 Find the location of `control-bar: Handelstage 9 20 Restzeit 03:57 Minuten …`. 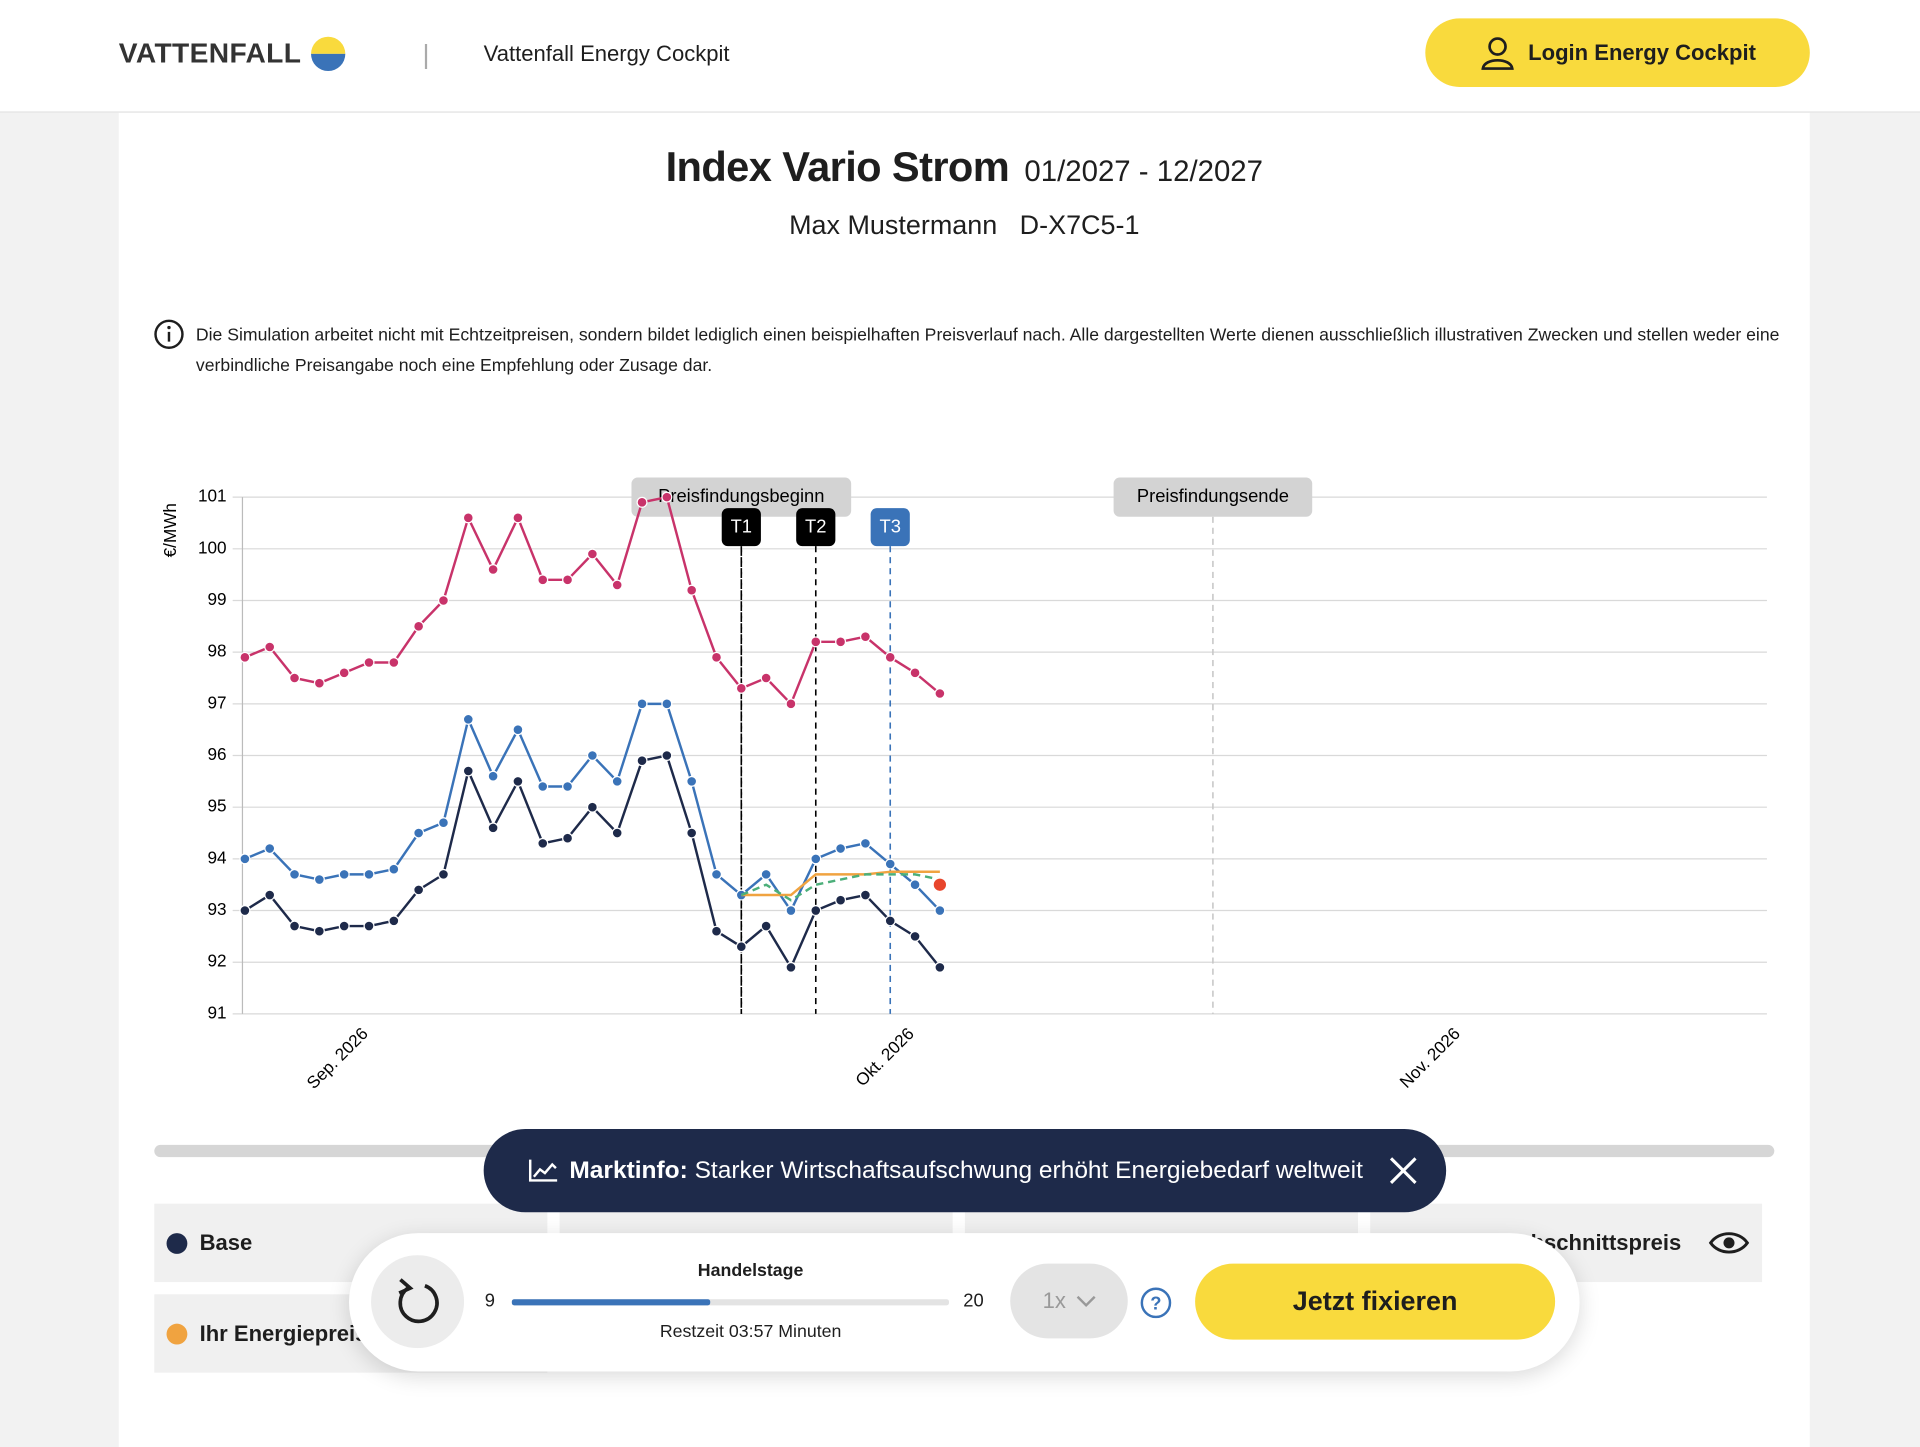

control-bar: Handelstage 9 20 Restzeit 03:57 Minuten … is located at coordinates (964, 1302).